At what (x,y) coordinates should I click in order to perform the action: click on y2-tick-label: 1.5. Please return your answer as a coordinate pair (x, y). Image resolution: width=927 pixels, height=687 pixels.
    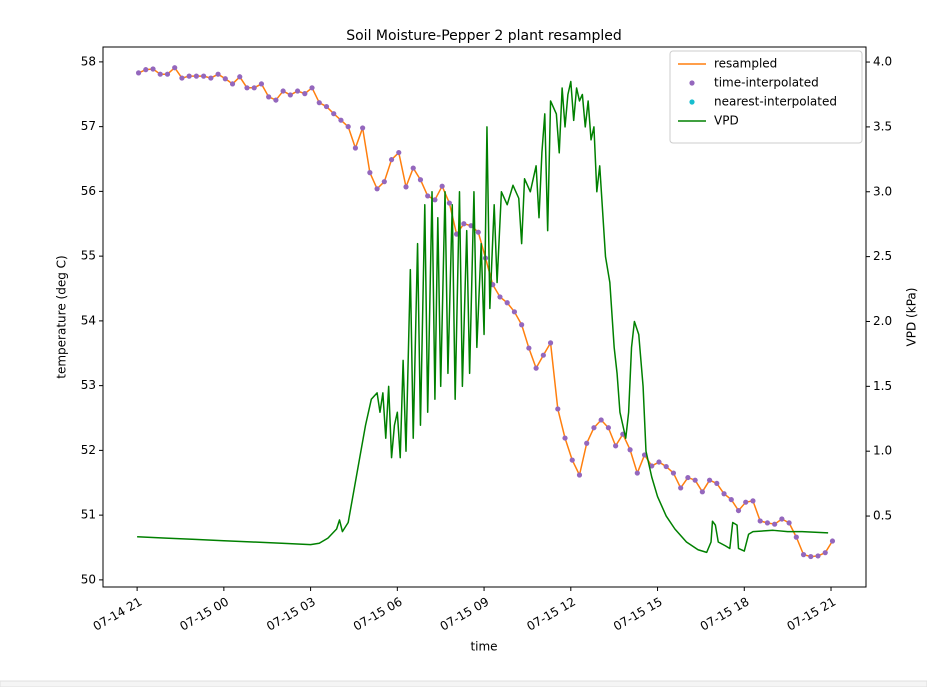
    Looking at the image, I should click on (882, 386).